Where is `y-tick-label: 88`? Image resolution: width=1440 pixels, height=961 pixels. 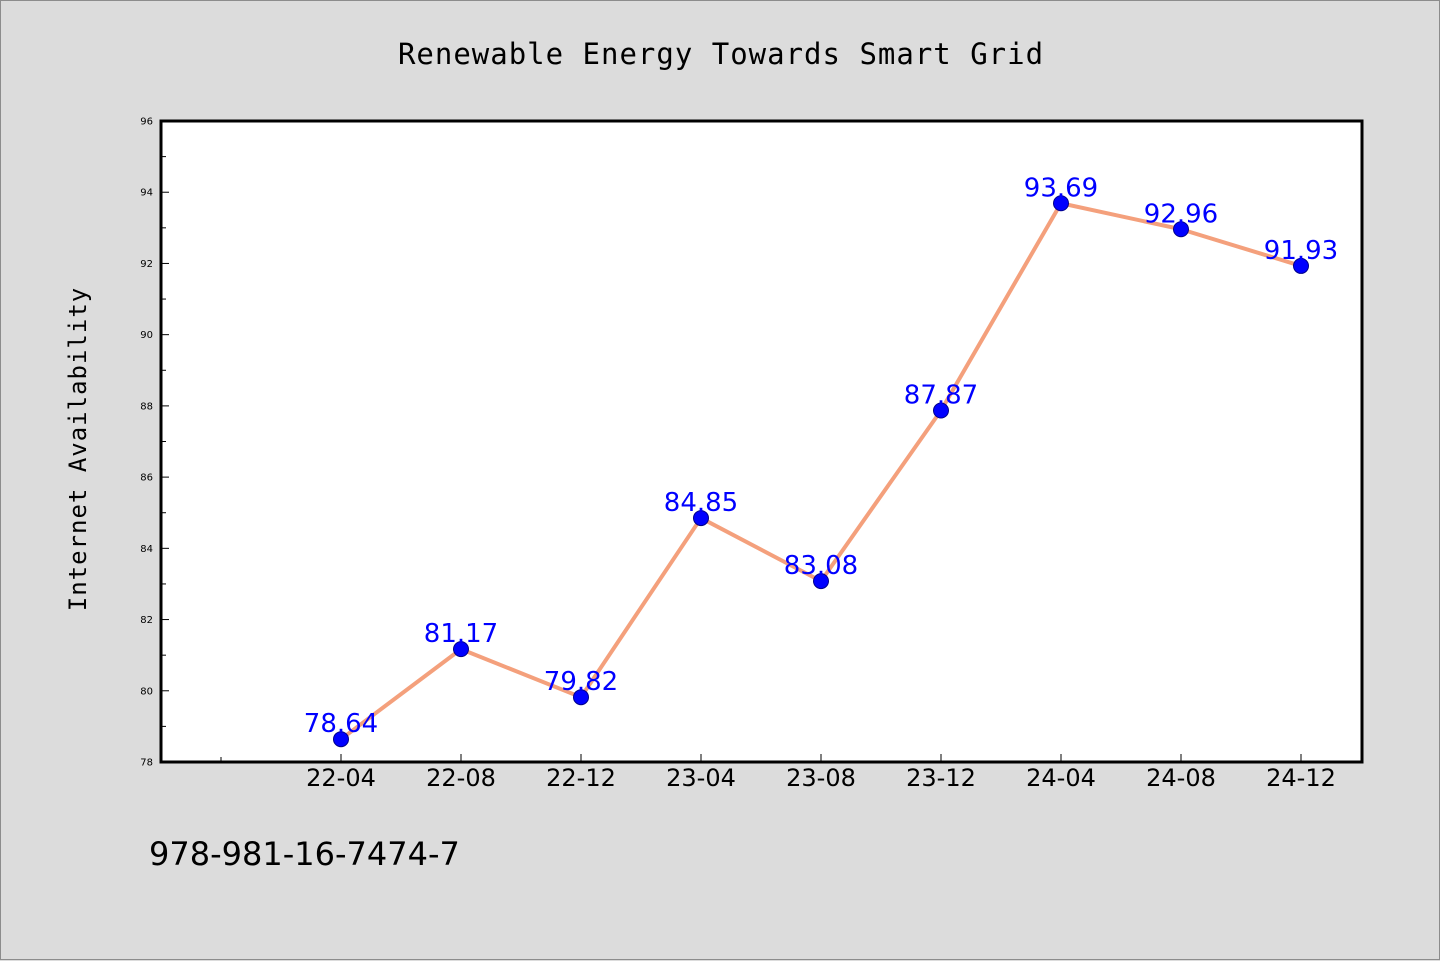 y-tick-label: 88 is located at coordinates (146, 406).